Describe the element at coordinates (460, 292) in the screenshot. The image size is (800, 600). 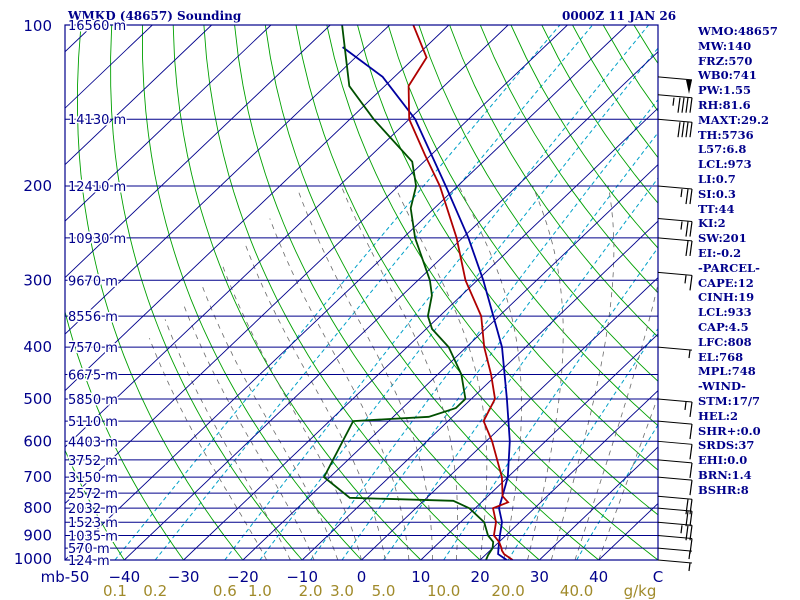
I see `temperature-trace` at that location.